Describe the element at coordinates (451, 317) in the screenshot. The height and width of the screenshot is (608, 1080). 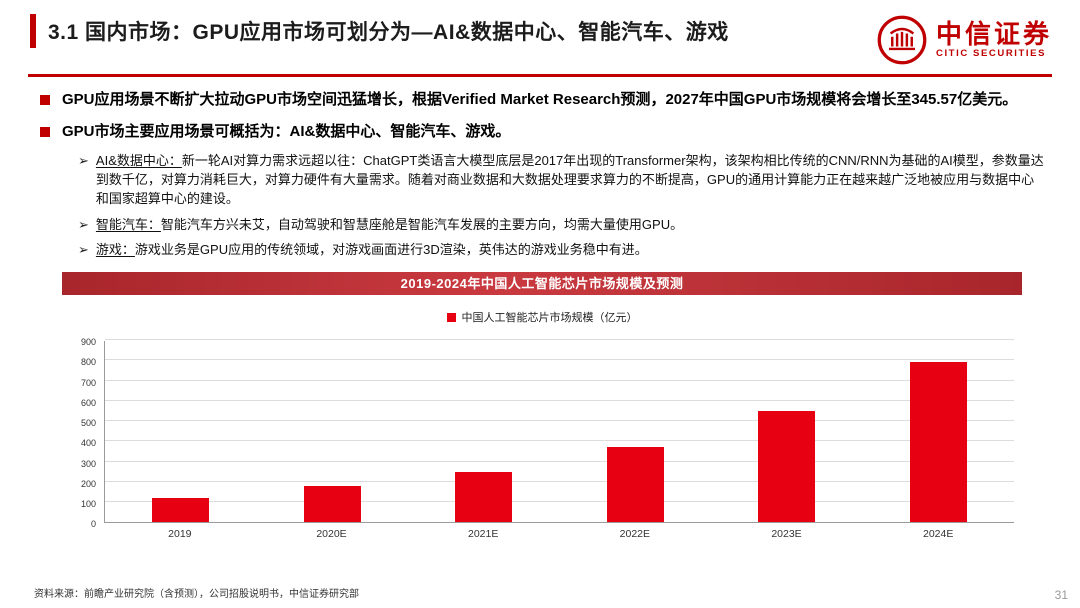
I see `legend-swatch` at that location.